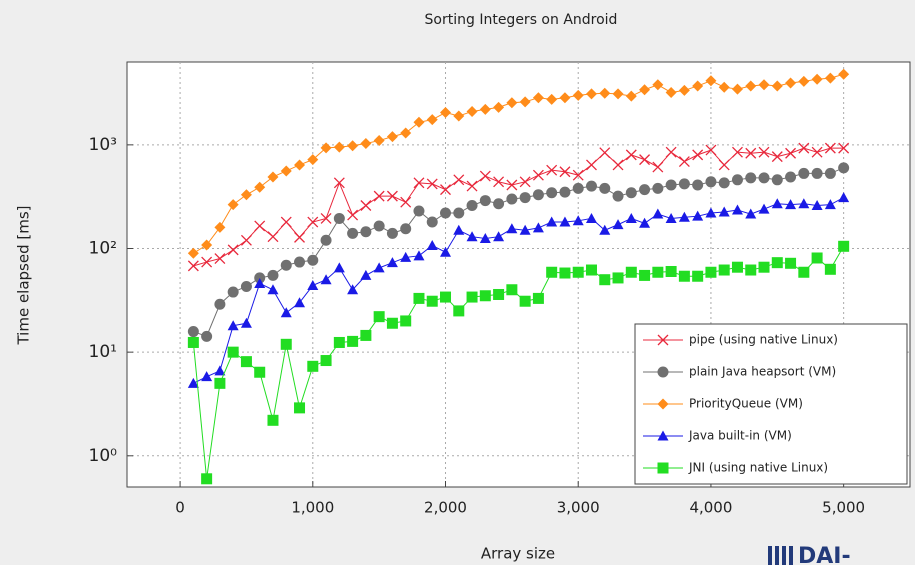 Image resolution: width=915 pixels, height=565 pixels. What do you see at coordinates (180, 508) in the screenshot?
I see `x-tick-label: 0` at bounding box center [180, 508].